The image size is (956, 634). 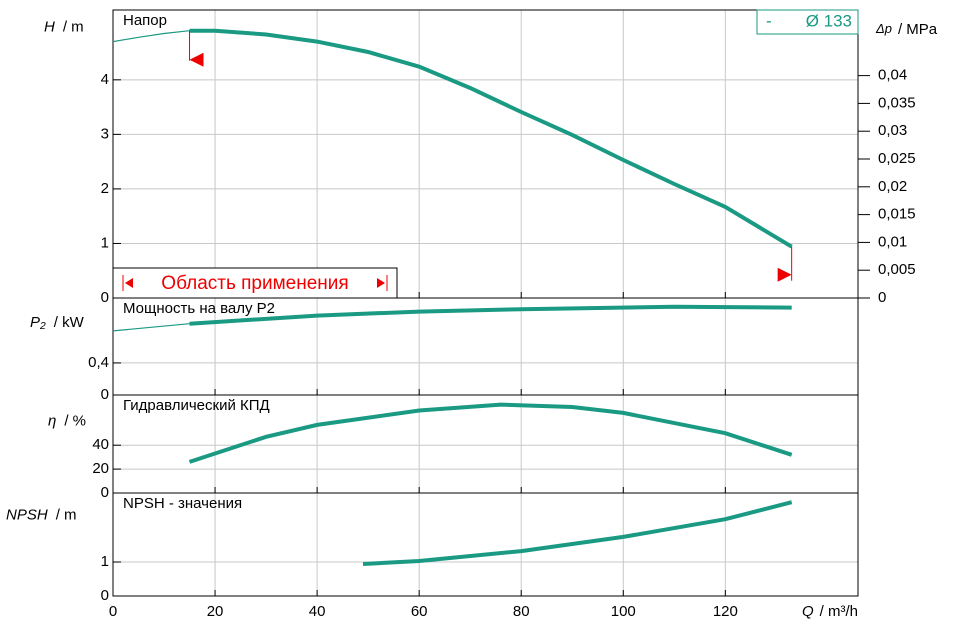 What do you see at coordinates (317, 611) in the screenshot?
I see `x-tick-label: 40` at bounding box center [317, 611].